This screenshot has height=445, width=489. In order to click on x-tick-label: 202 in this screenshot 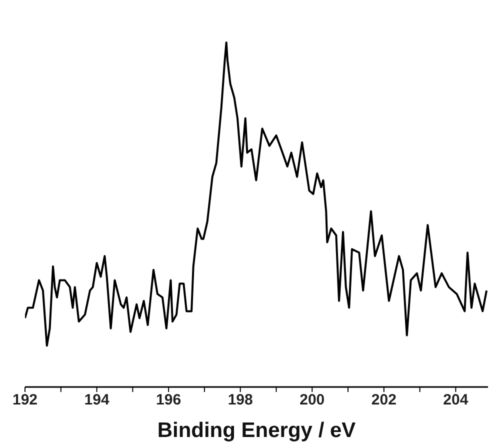, I will do `click(383, 400)`.